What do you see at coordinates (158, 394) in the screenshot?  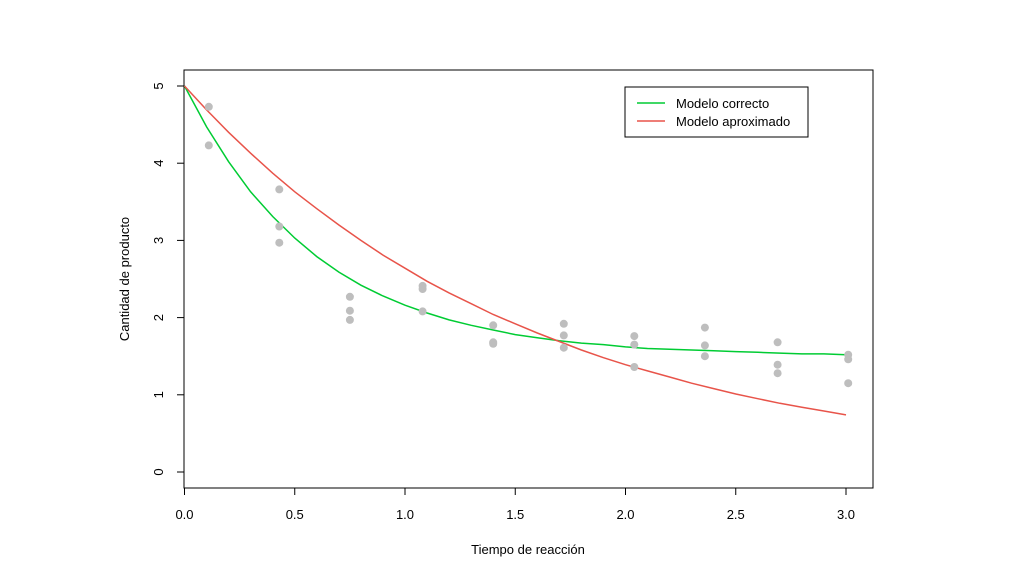 I see `y-tick-label: 1` at bounding box center [158, 394].